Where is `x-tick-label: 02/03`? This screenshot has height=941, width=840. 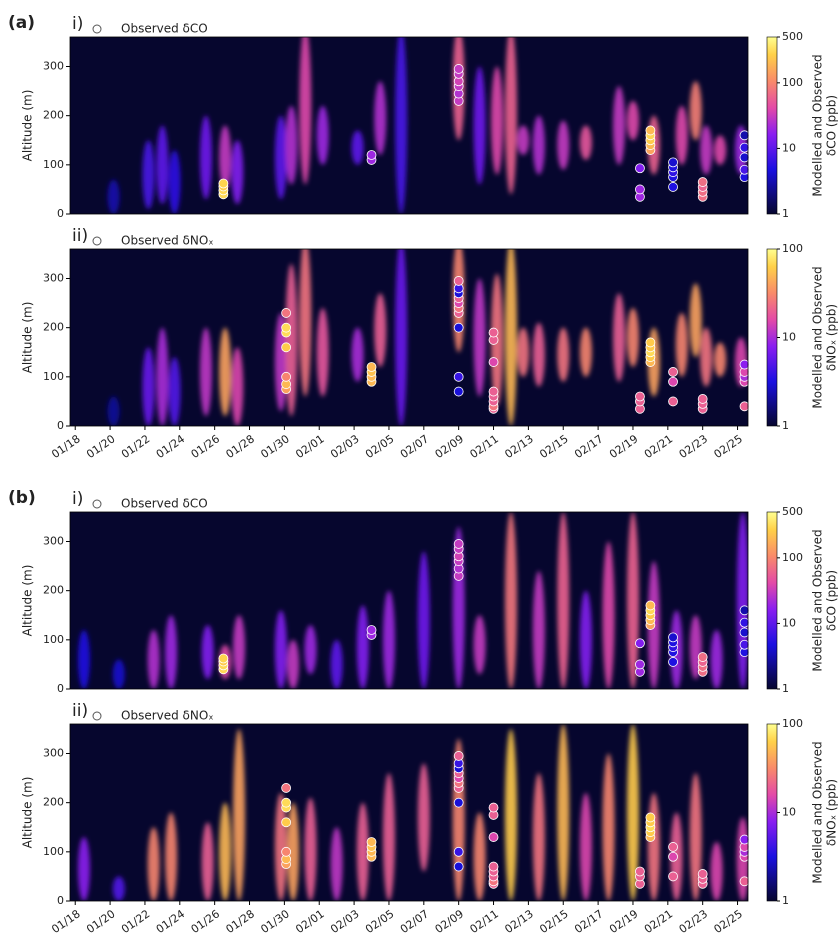 x-tick-label: 02/03 is located at coordinates (344, 446).